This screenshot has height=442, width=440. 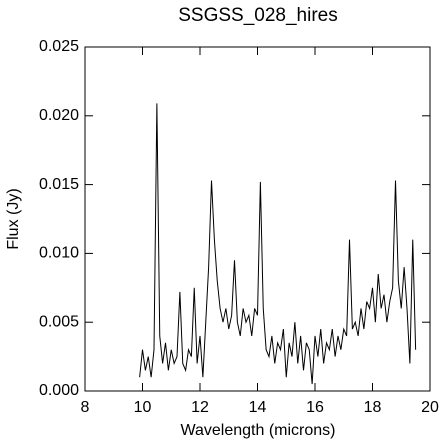 What do you see at coordinates (13, 218) in the screenshot?
I see `y-axis-label: Flux (Jy)` at bounding box center [13, 218].